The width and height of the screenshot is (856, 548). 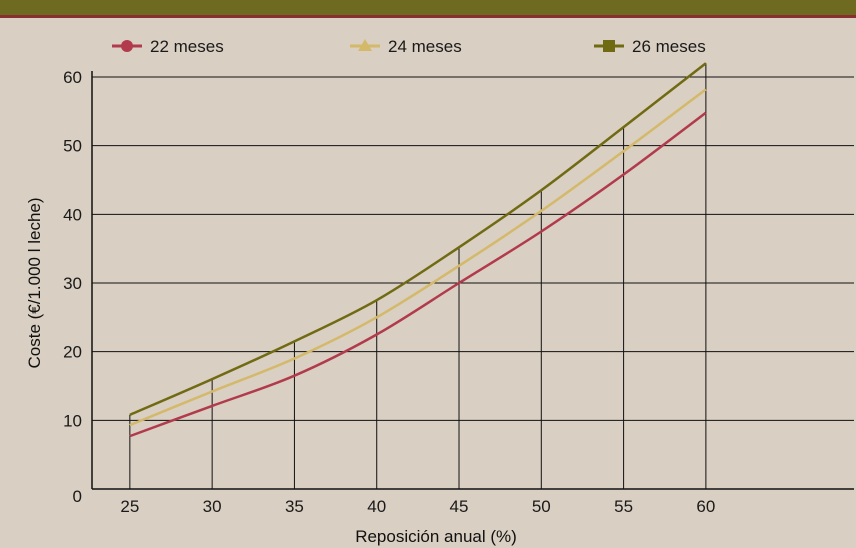 I want to click on header-band-line, so click(x=428, y=16).